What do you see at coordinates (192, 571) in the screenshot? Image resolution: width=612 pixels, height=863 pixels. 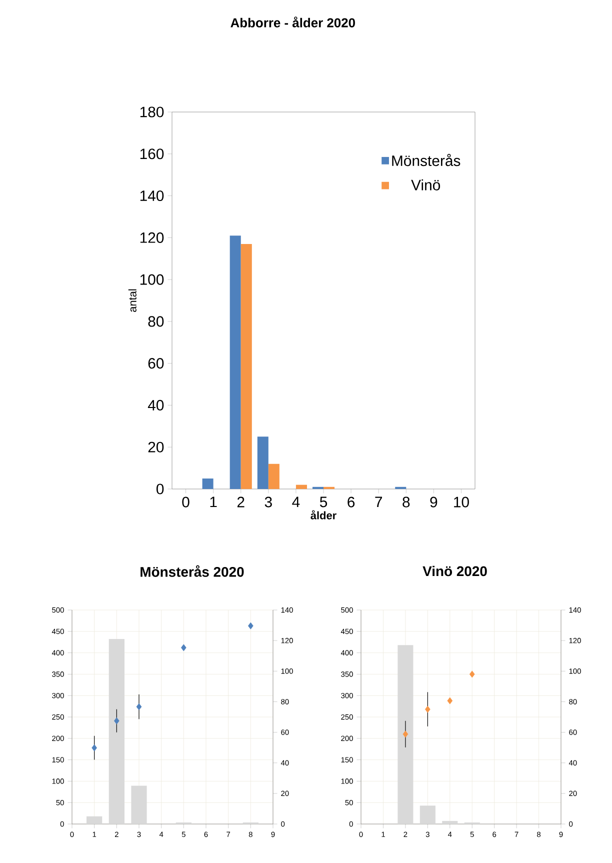 I see `chart-title: Mönsterås 2020` at bounding box center [192, 571].